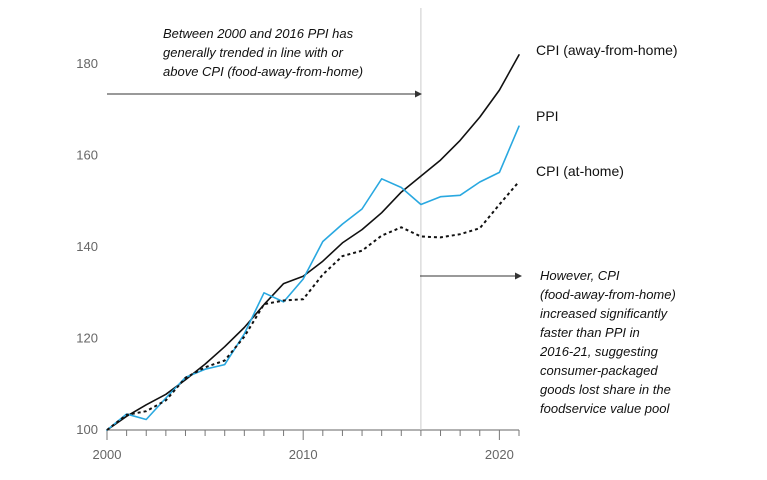 The width and height of the screenshot is (767, 480). I want to click on annotation-line: generally trended in line with or, so click(253, 52).